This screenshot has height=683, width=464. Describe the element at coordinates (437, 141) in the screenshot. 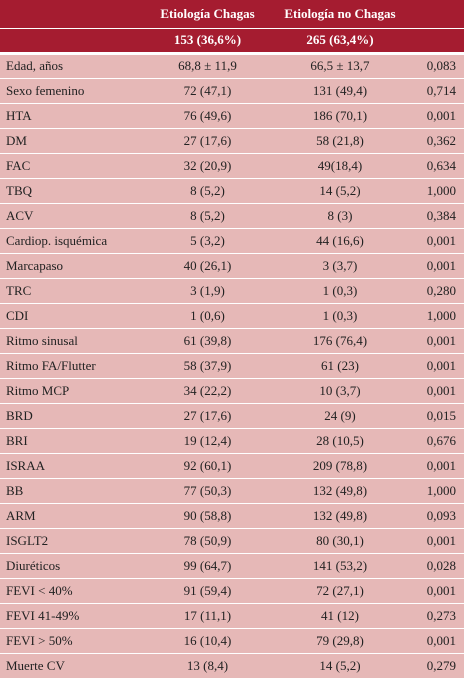

I see `table-cell: 0,362` at that location.